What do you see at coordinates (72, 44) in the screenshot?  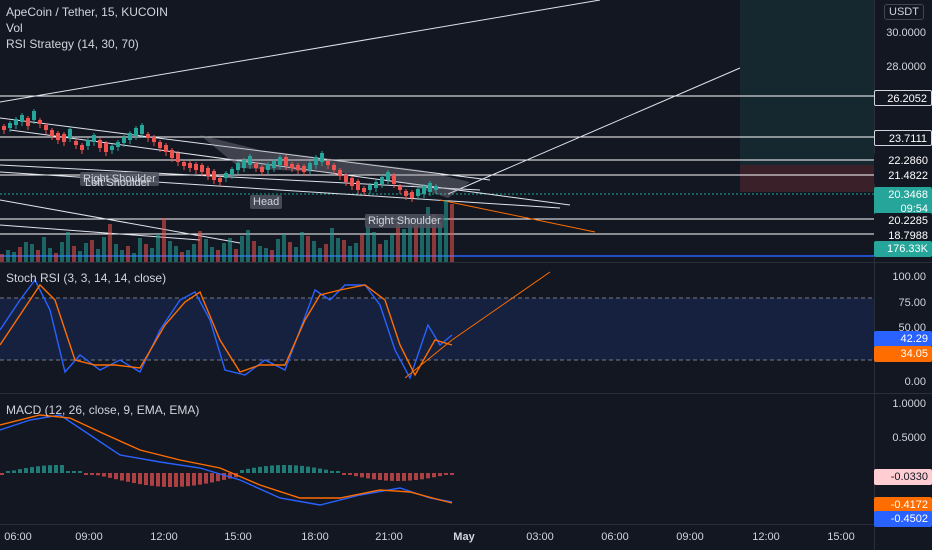 I see `strategy-legend: RSI Strategy (14, 30, 70)` at bounding box center [72, 44].